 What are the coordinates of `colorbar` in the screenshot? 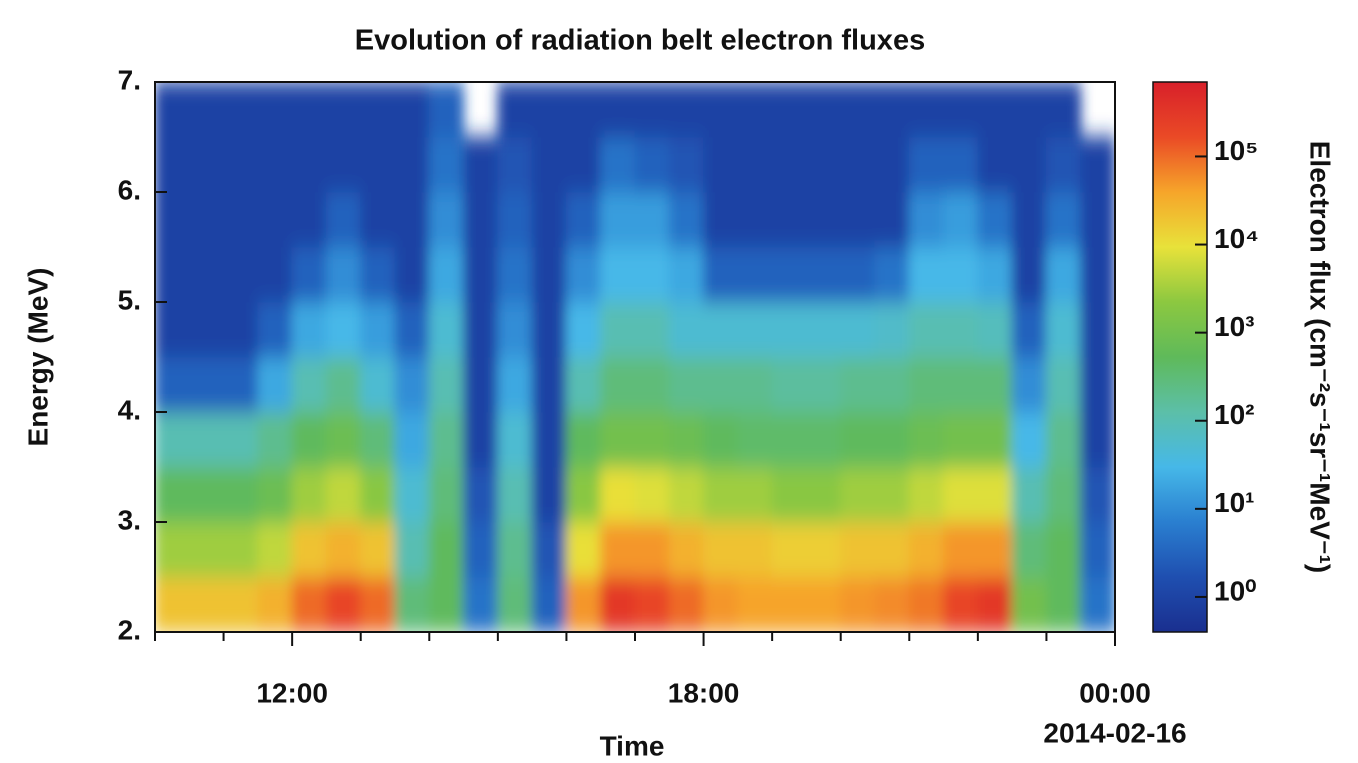 It's located at (1180, 357).